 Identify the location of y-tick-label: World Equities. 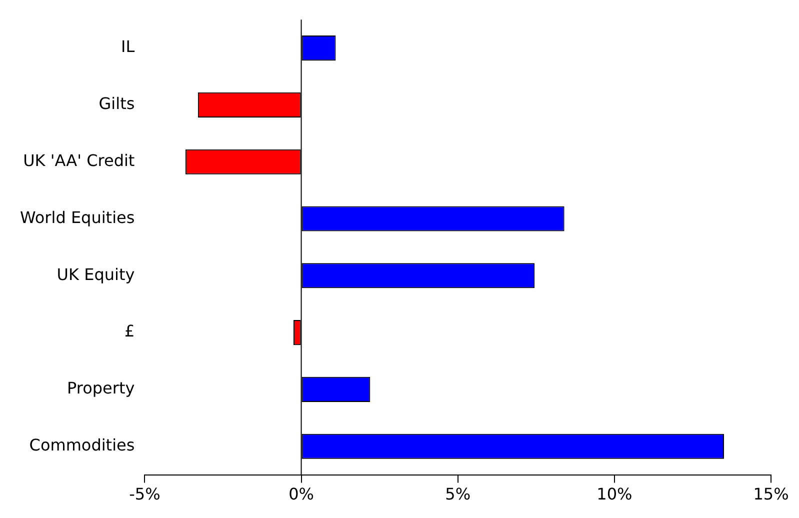
(77, 217).